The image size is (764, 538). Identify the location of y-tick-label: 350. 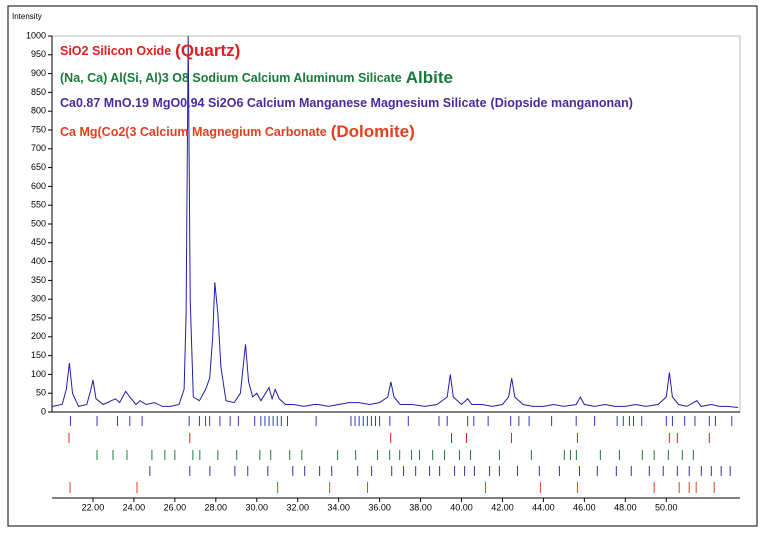
(38, 280).